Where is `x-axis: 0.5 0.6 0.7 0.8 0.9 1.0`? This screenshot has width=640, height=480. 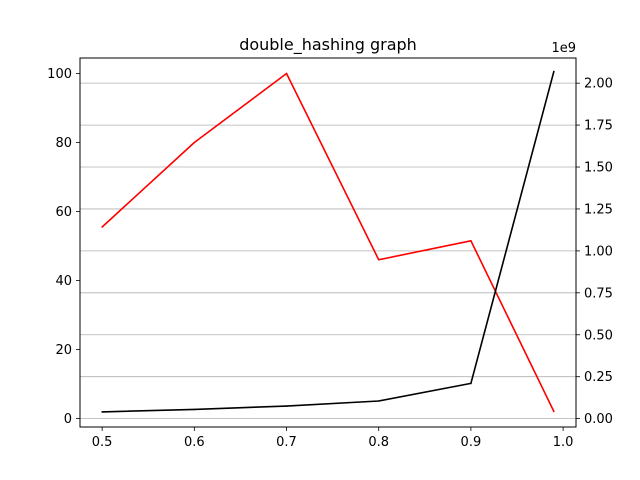
x-axis: 0.5 0.6 0.7 0.8 0.9 1.0 is located at coordinates (333, 438).